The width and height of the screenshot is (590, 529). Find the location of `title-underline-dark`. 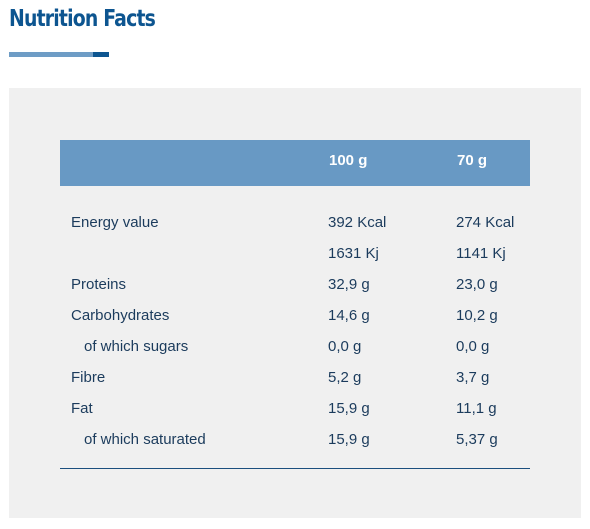

title-underline-dark is located at coordinates (101, 54).